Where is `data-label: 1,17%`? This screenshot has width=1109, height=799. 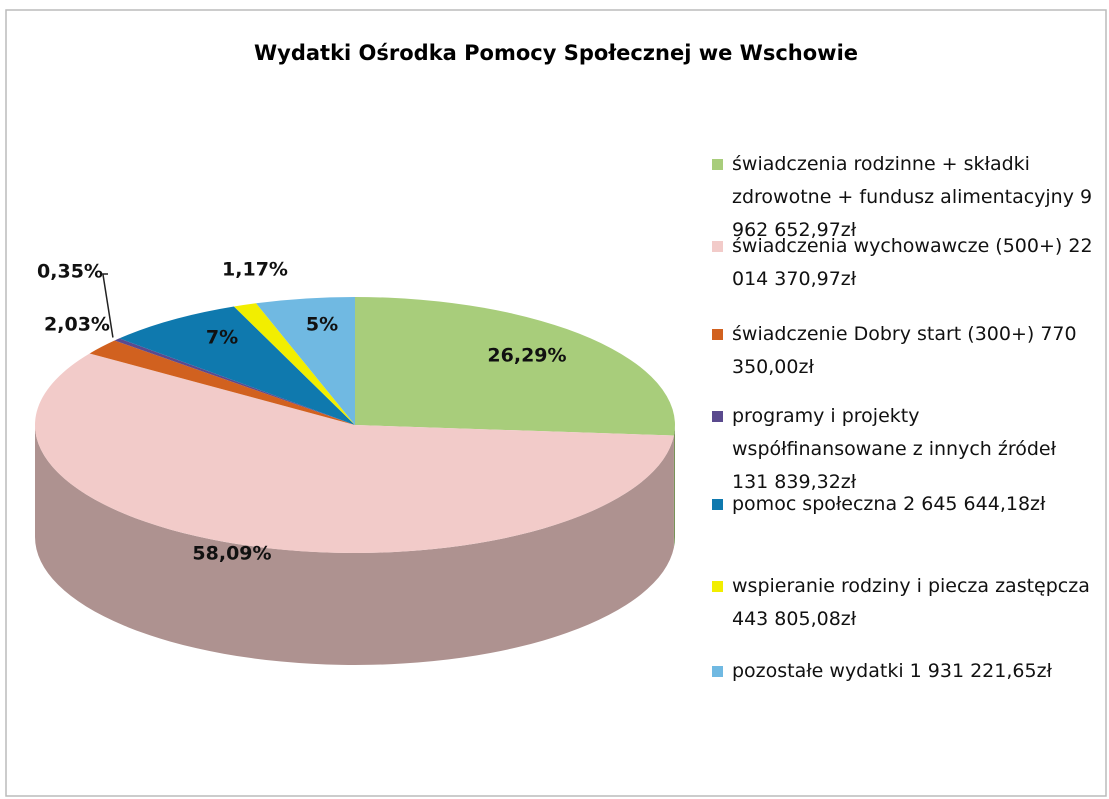 data-label: 1,17% is located at coordinates (255, 270).